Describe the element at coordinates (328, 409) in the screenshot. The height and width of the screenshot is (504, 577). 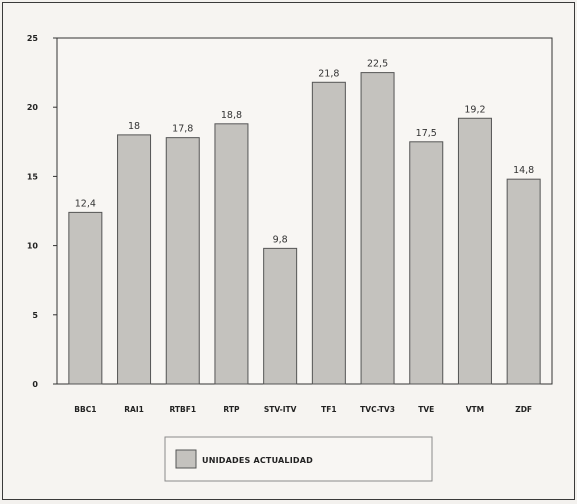
I see `x-tick-label: TF1` at that location.